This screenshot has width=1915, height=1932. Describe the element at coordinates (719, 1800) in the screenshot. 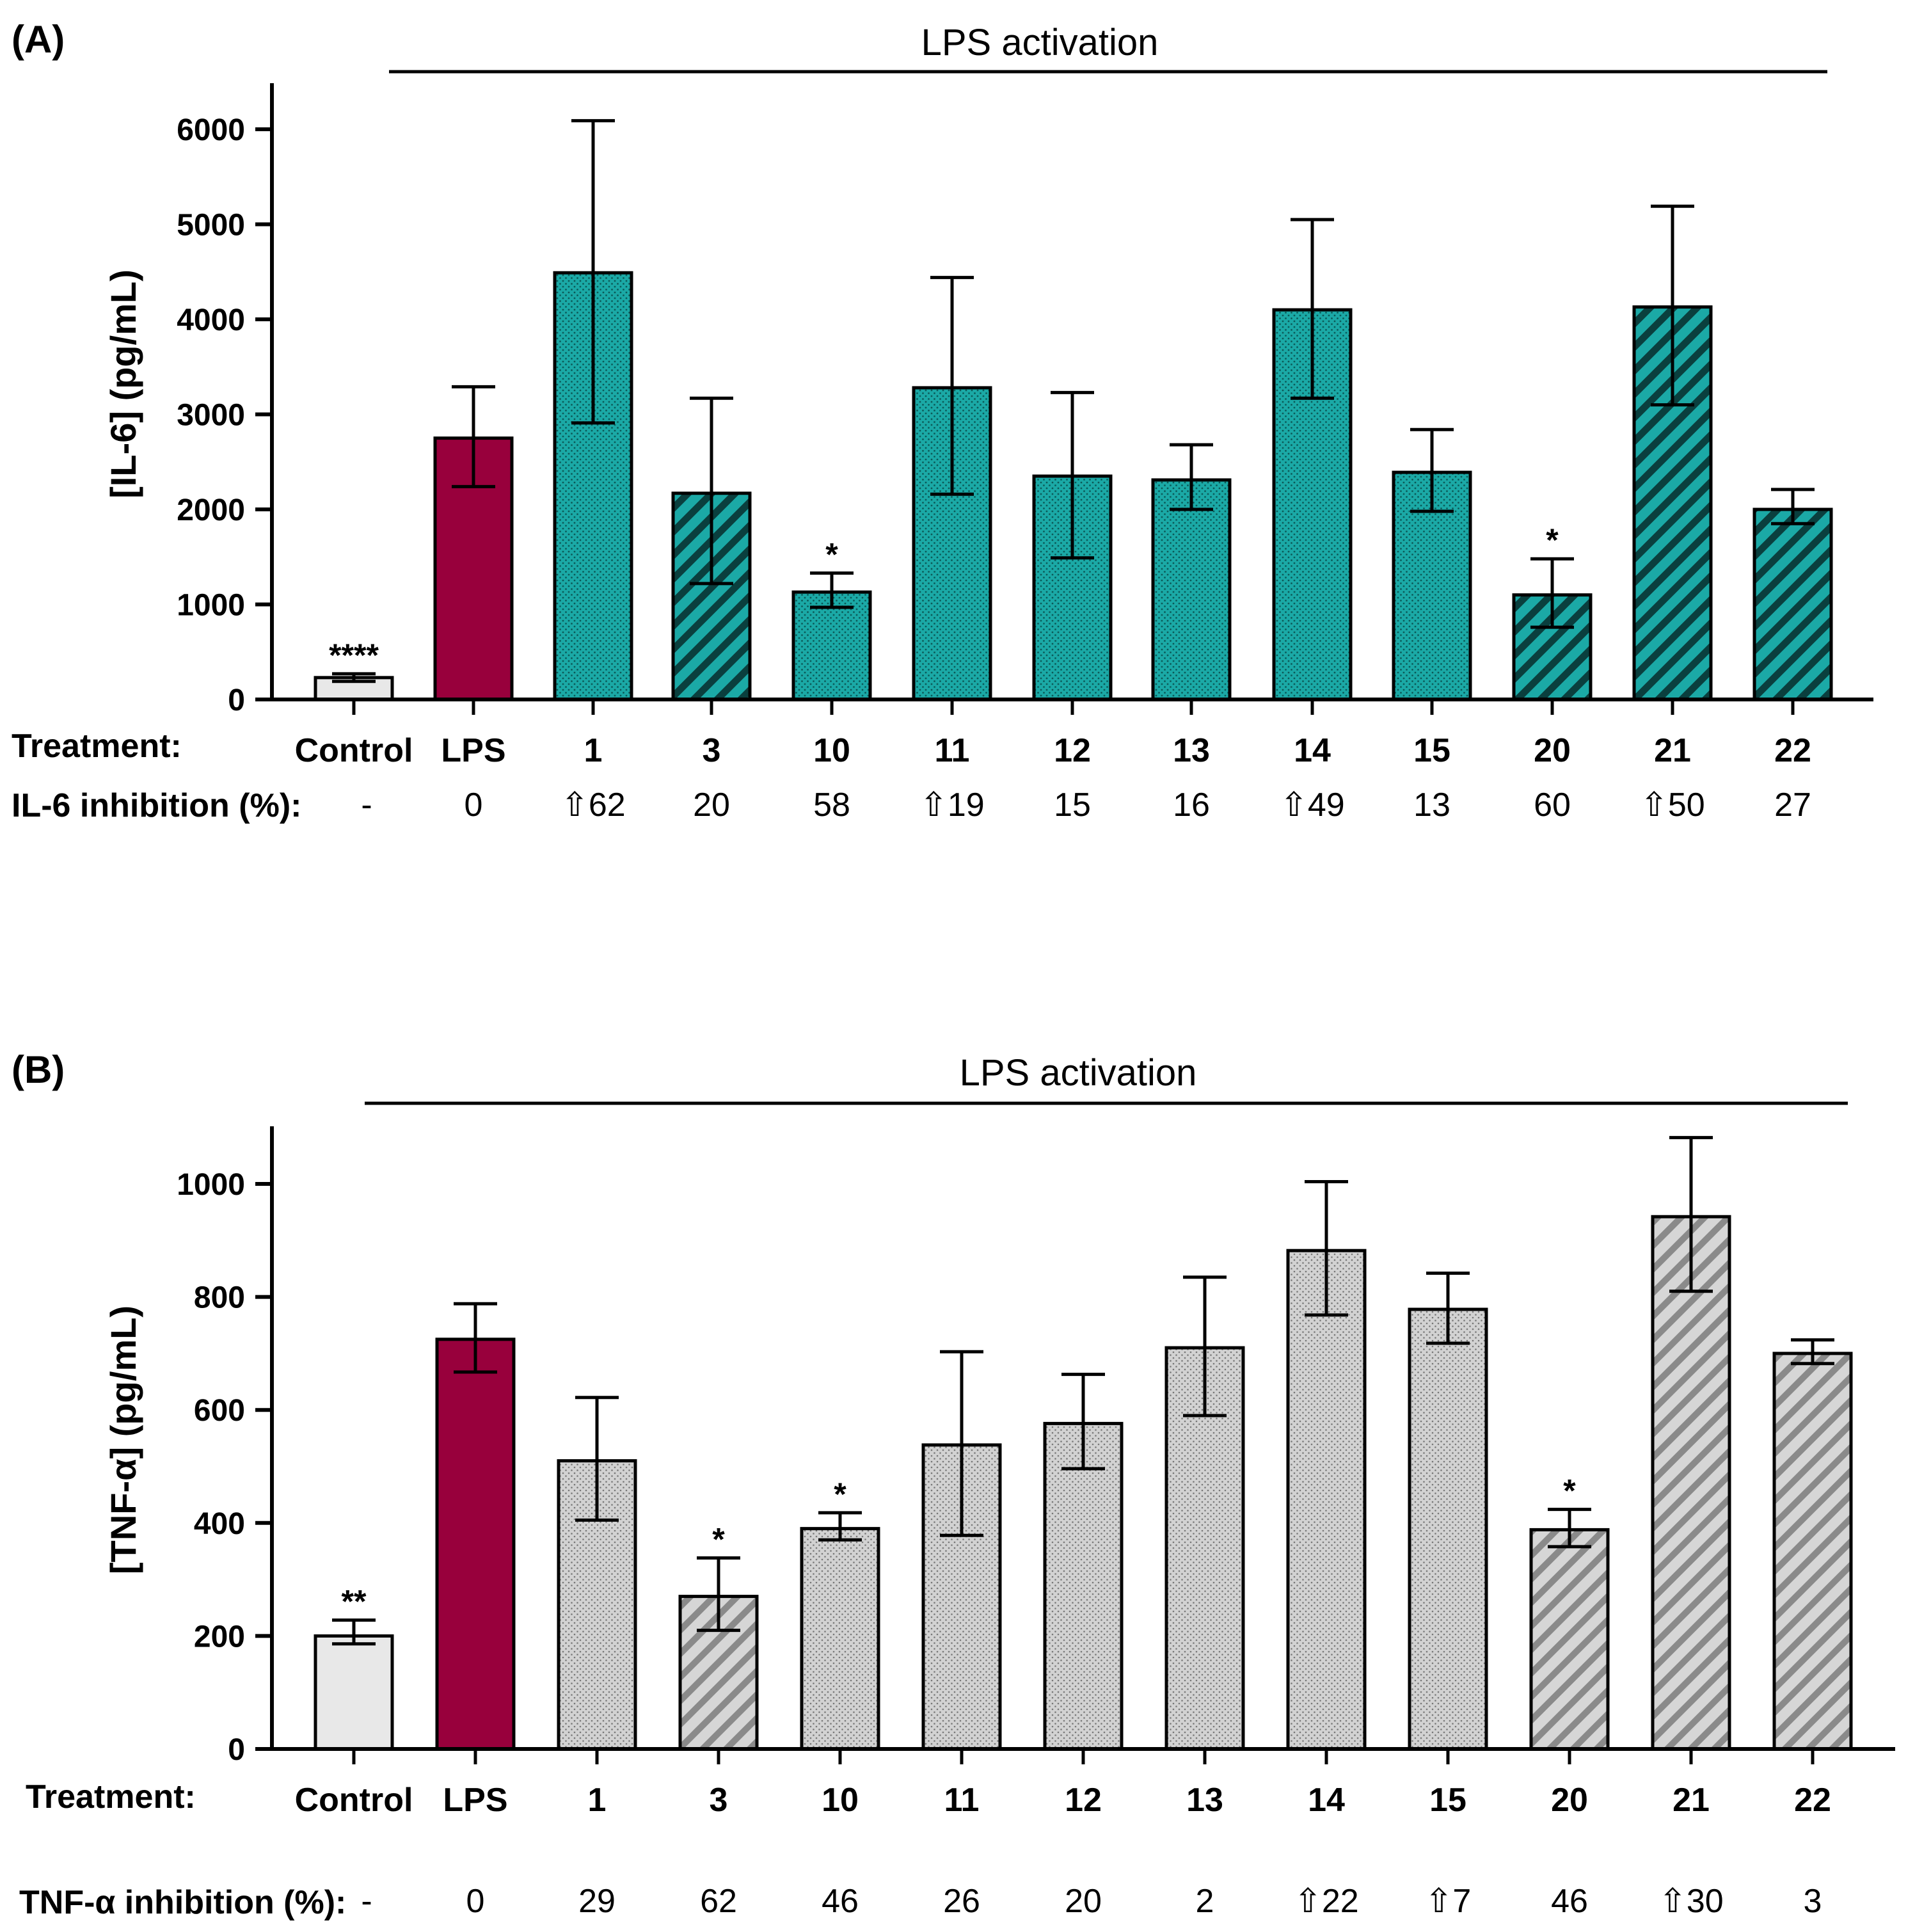

I see `panel-b-x-tick-label: 3` at that location.